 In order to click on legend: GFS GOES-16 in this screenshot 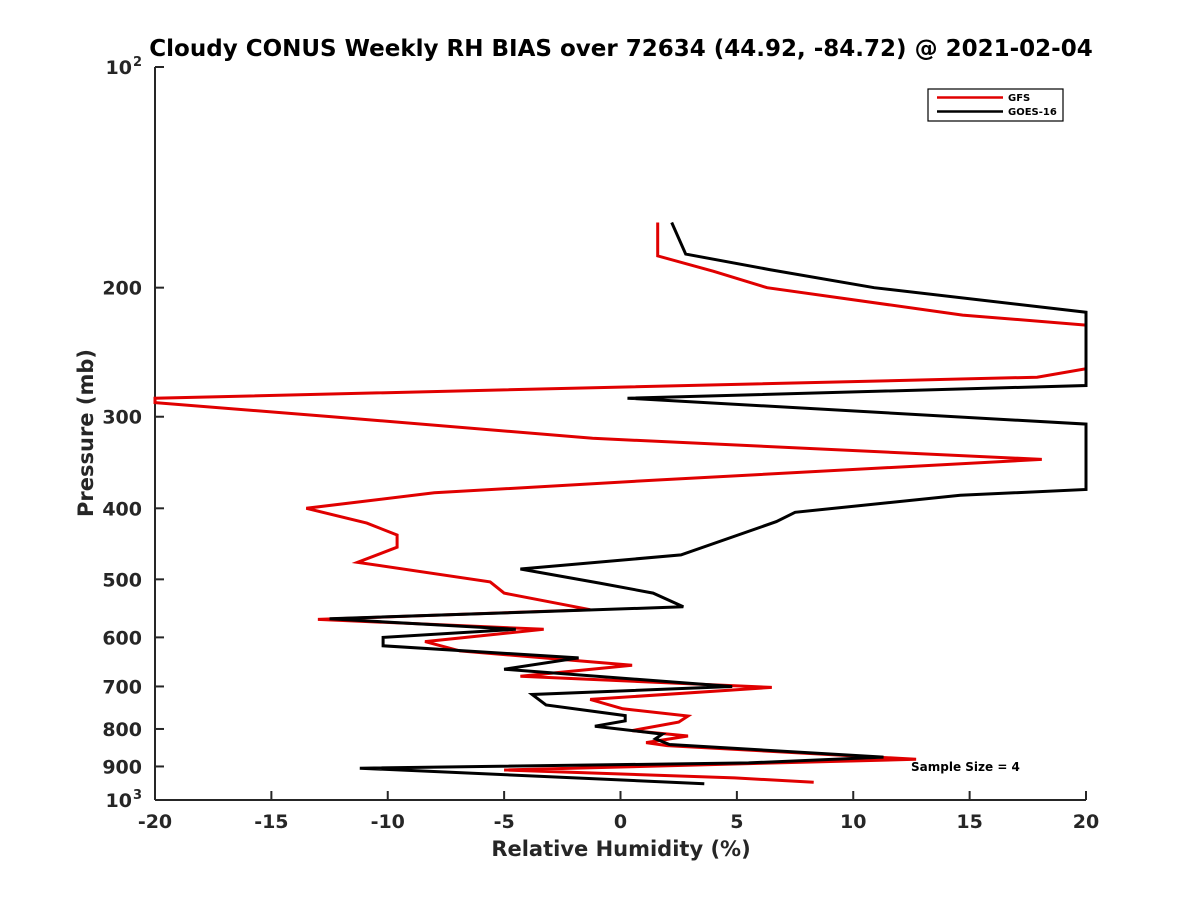, I will do `click(995, 105)`.